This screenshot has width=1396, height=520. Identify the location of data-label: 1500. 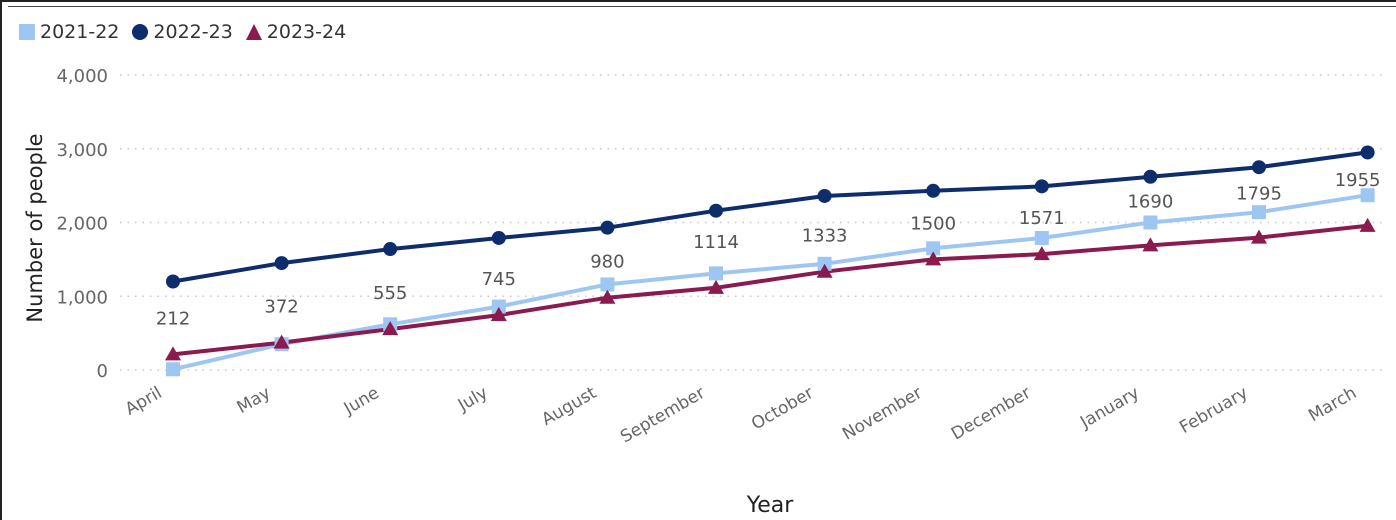
(933, 223).